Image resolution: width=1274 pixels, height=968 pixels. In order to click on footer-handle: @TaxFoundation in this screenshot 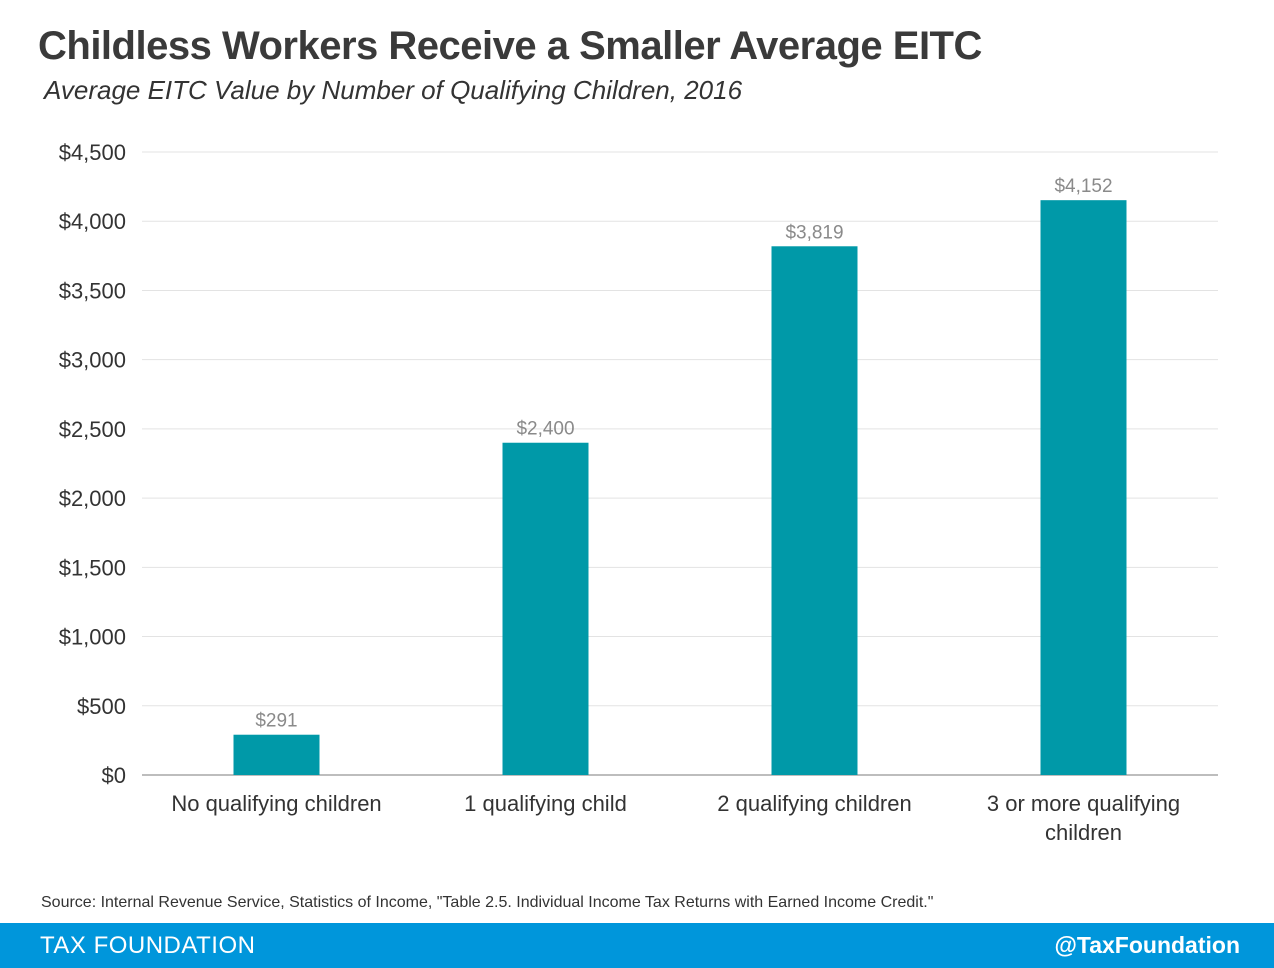, I will do `click(1147, 945)`.